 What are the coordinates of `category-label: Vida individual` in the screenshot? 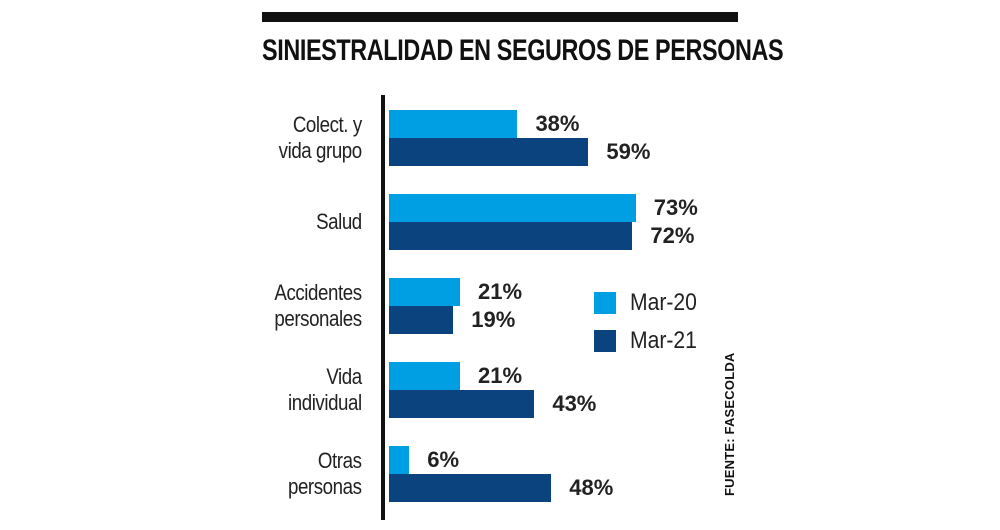 It's located at (325, 389).